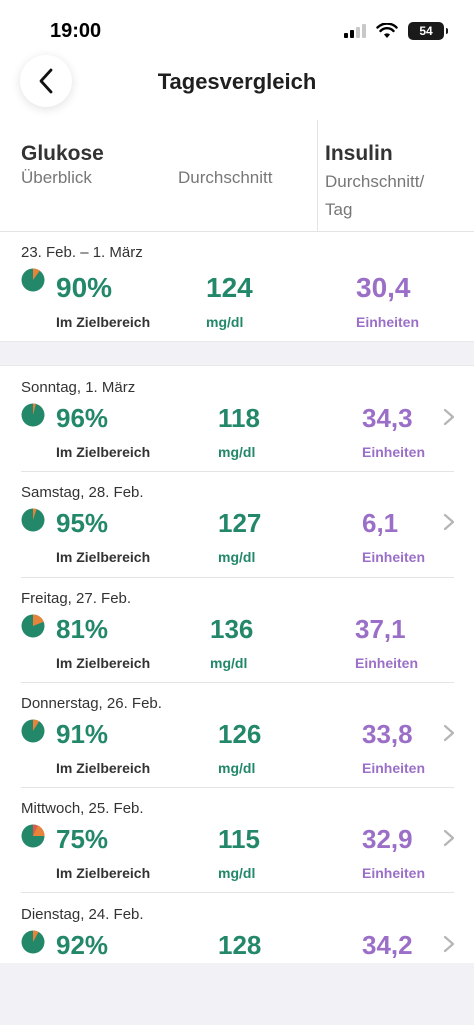 The height and width of the screenshot is (1025, 474). I want to click on durchschnitt-subheading: Durchschnitt, so click(225, 177).